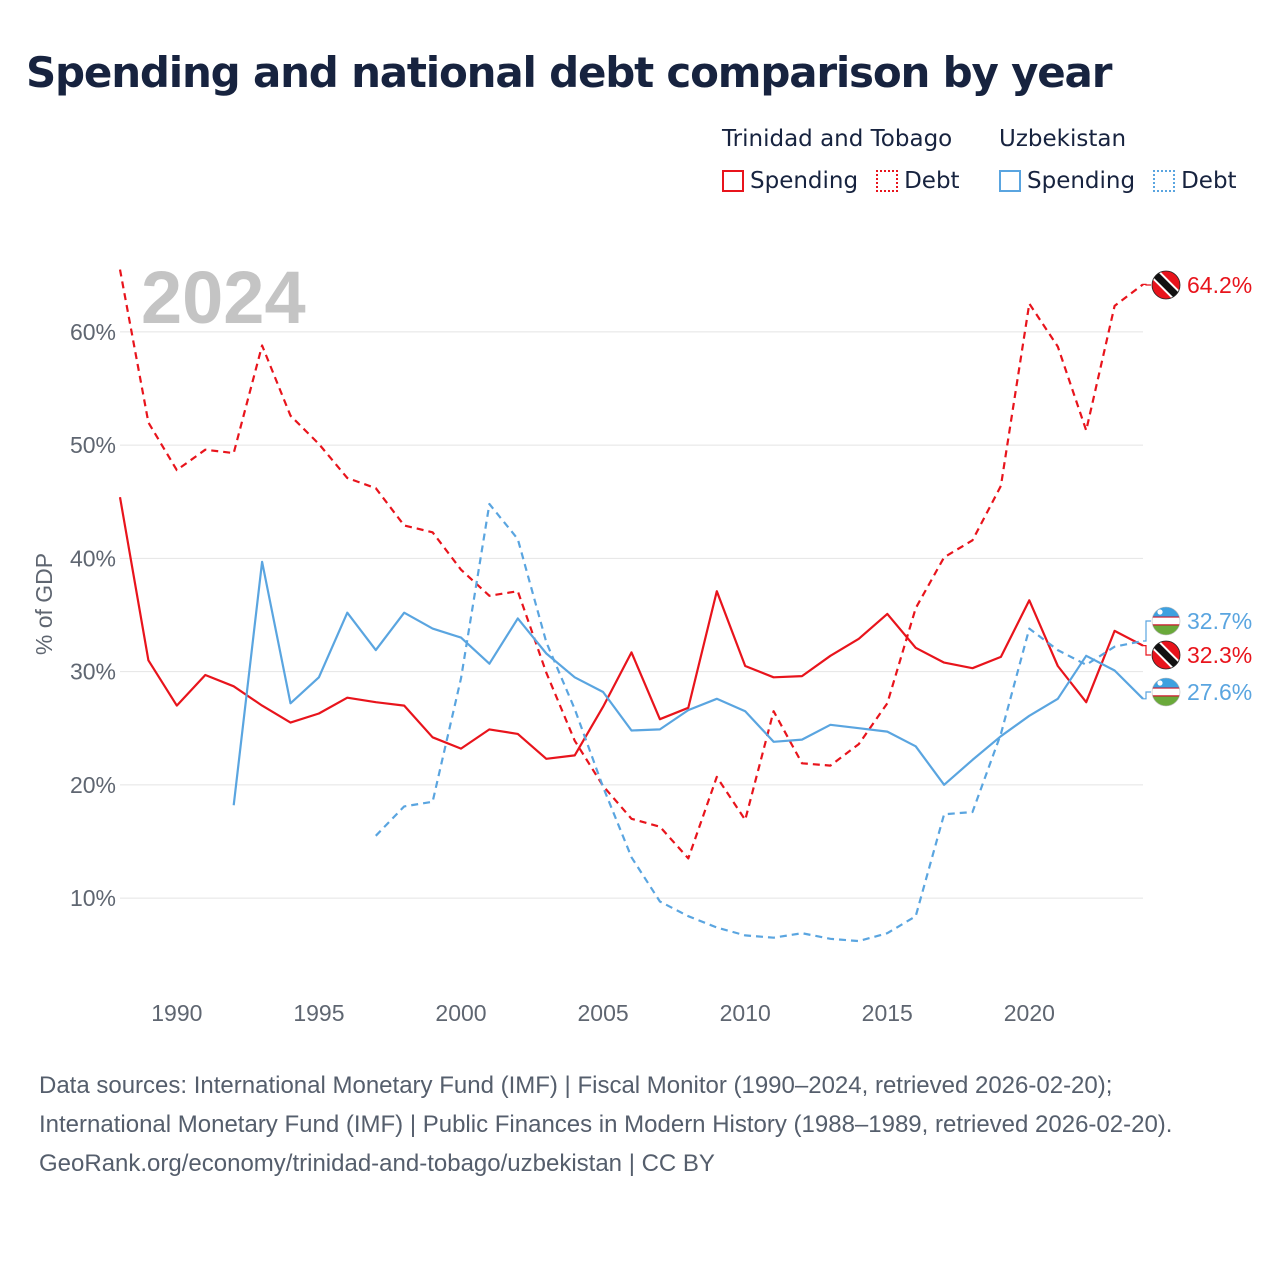 Image resolution: width=1280 pixels, height=1280 pixels. Describe the element at coordinates (93, 615) in the screenshot. I see `y-axis-ticks: 10% 20% 30% 40% 50% 60%` at that location.